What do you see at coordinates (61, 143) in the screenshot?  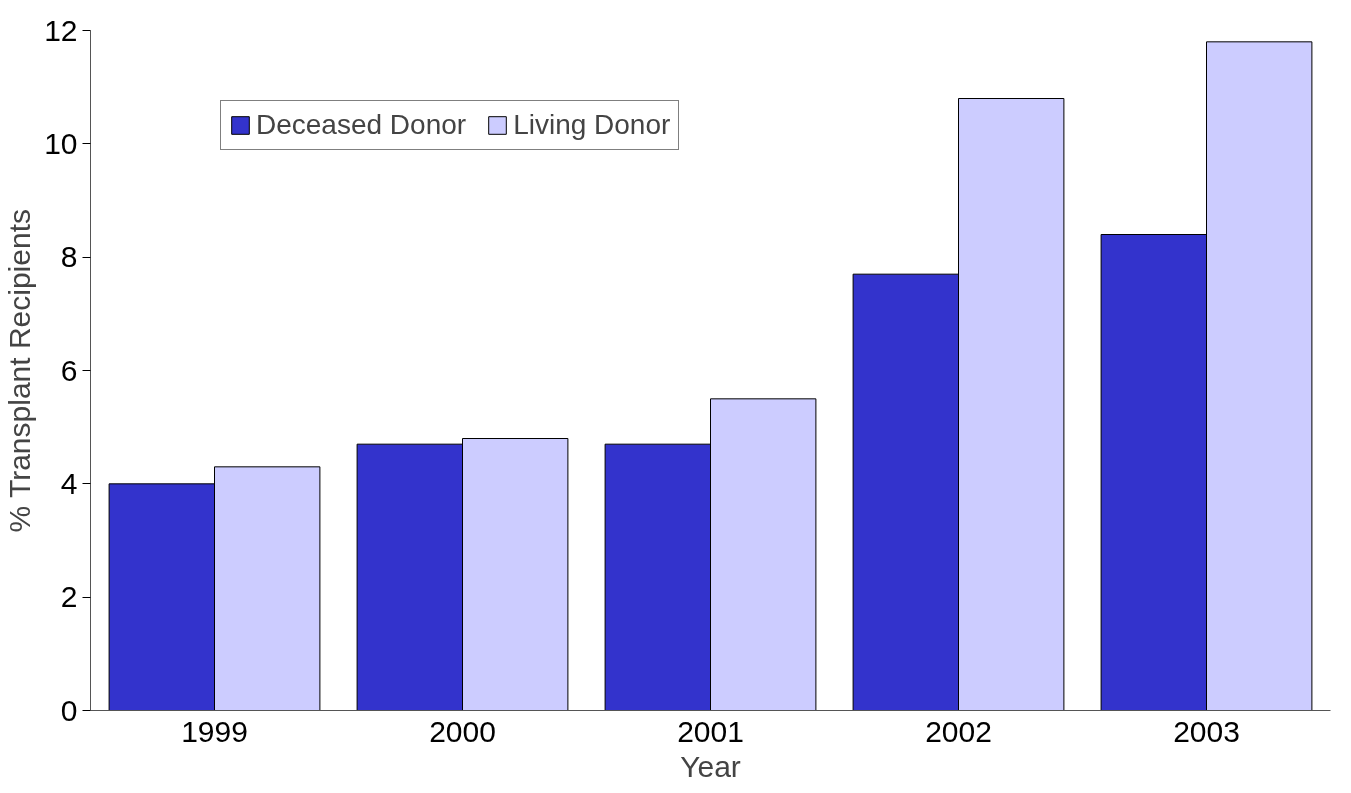 I see `y-tick-label: 10` at bounding box center [61, 143].